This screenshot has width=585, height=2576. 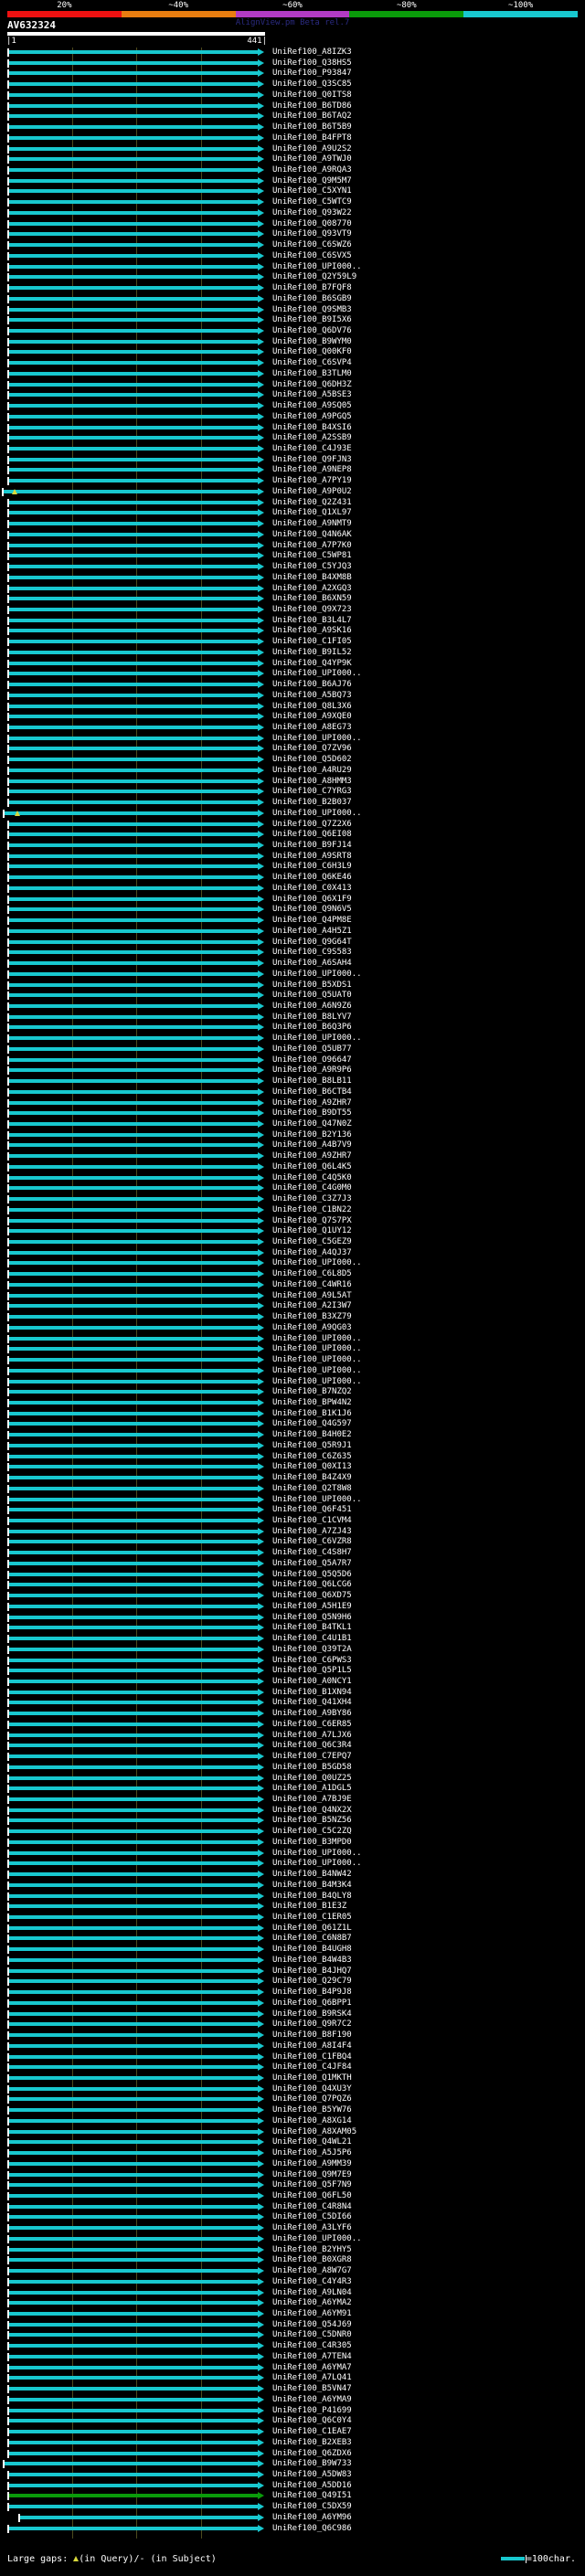 I want to click on alignment-row: UniRef100_B5YW76, so click(x=293, y=2110).